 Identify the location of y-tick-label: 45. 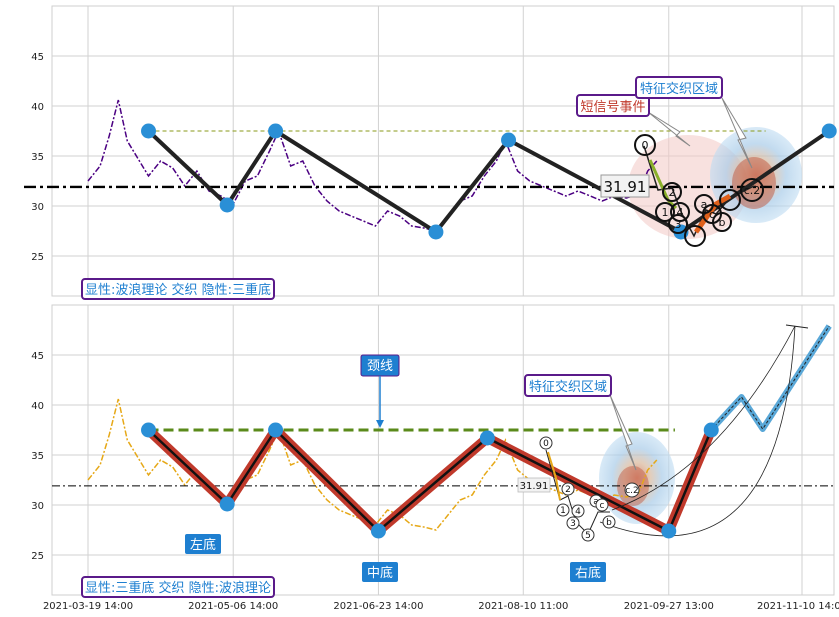
(37, 356).